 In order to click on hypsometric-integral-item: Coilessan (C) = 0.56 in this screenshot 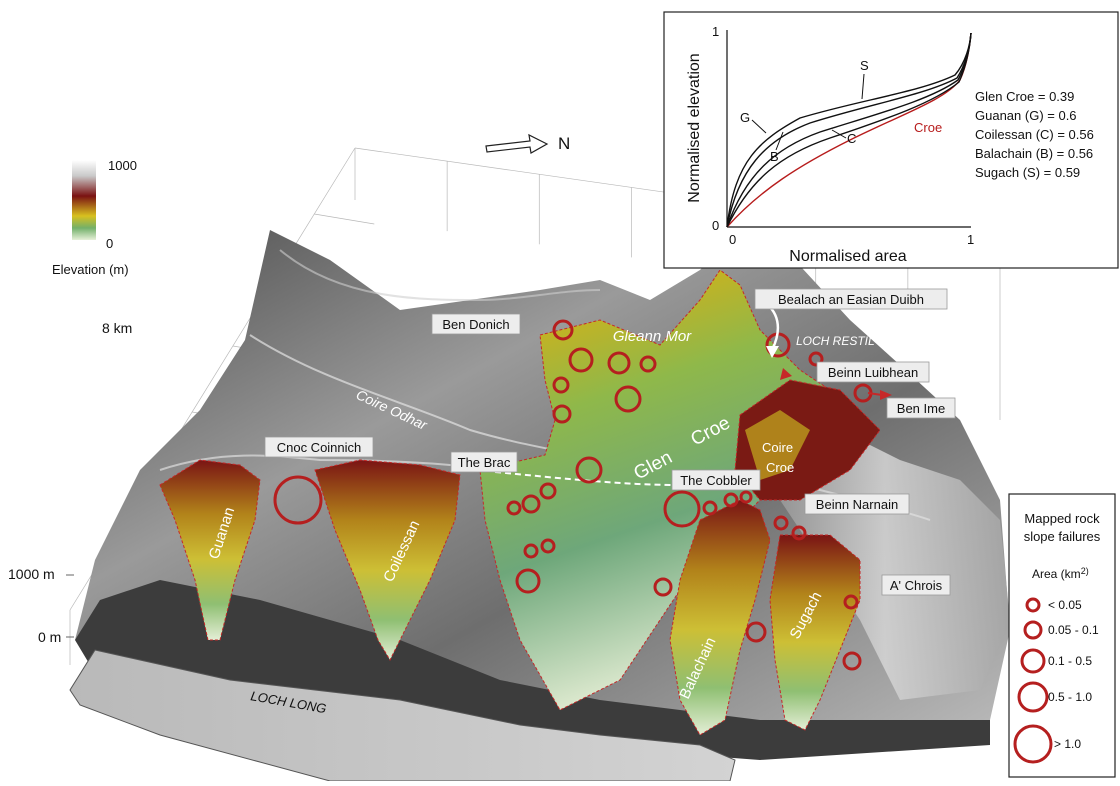, I will do `click(1034, 134)`.